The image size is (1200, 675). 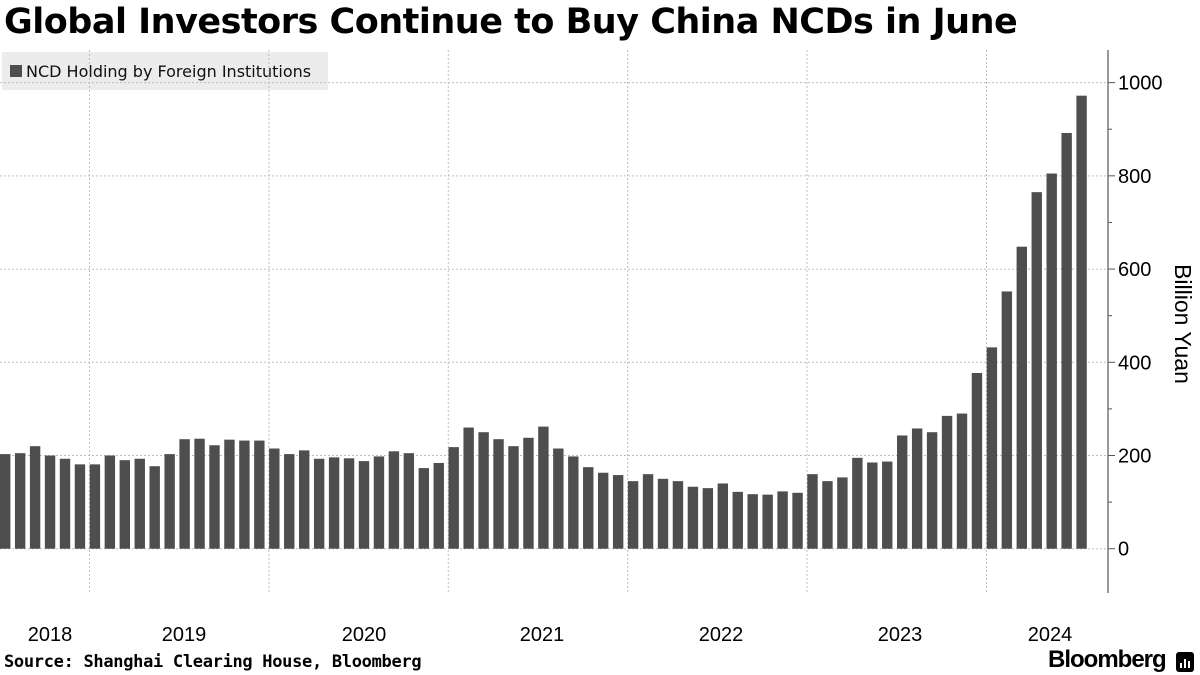 I want to click on x-tick-label: 2022, so click(x=721, y=635).